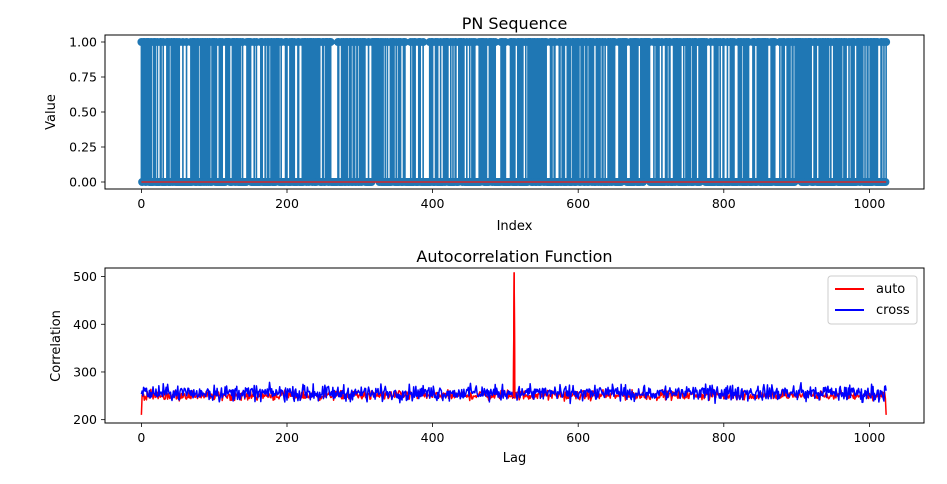  What do you see at coordinates (83, 147) in the screenshot?
I see `y-tick-label: 0.25` at bounding box center [83, 147].